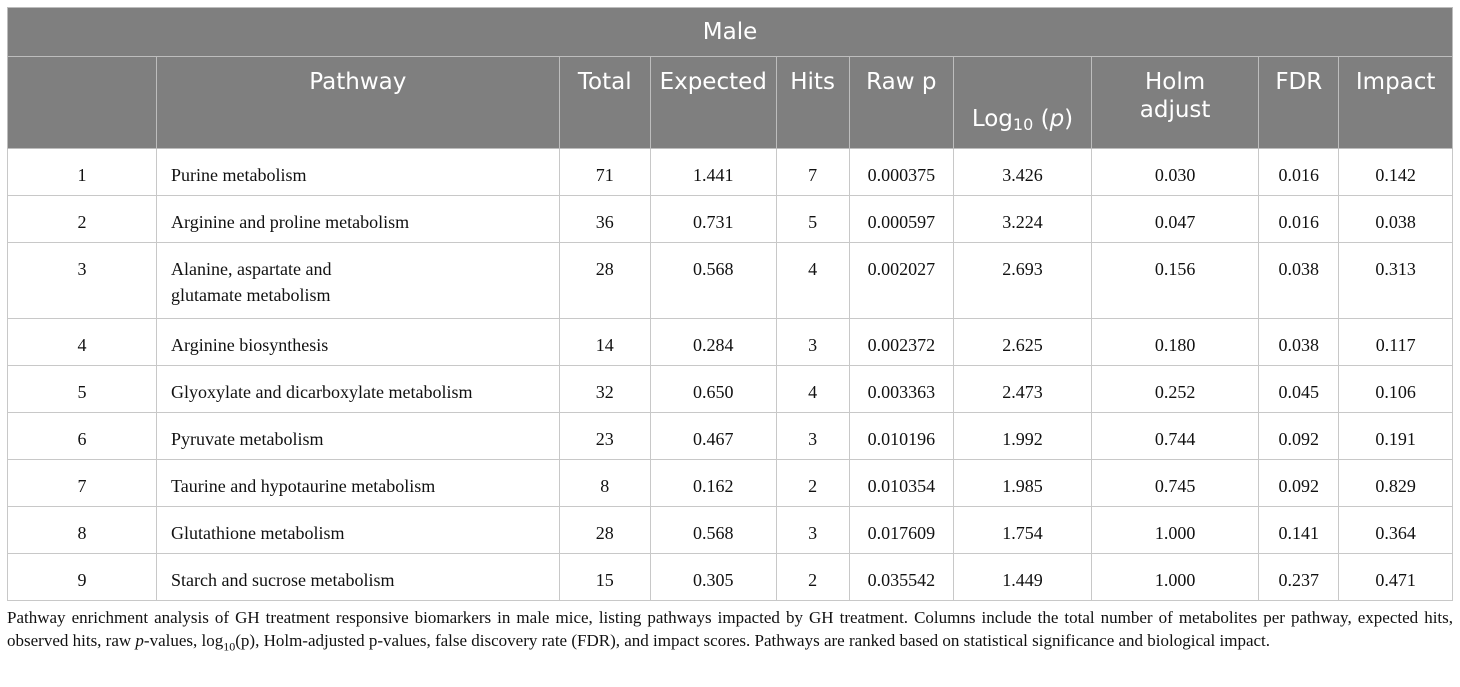  Describe the element at coordinates (1175, 172) in the screenshot. I see `cell-holm: 0.030` at that location.